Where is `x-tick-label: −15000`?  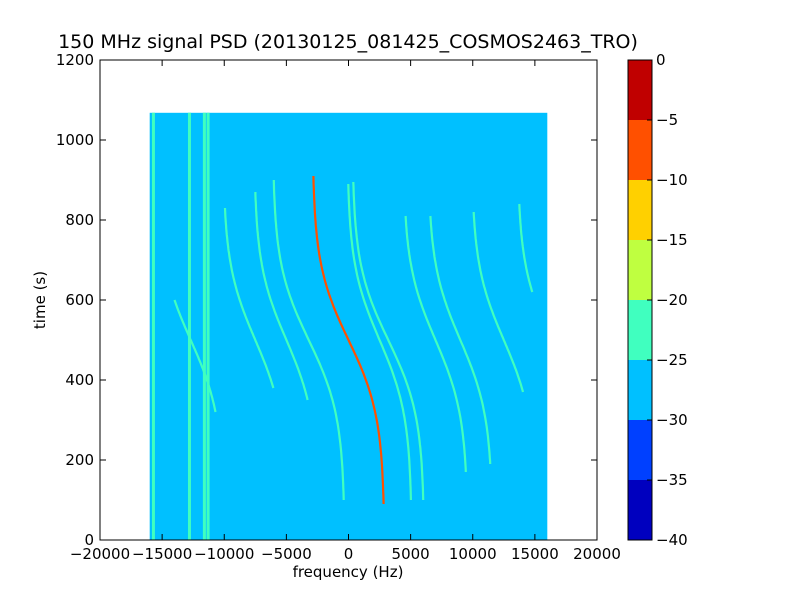 x-tick-label: −15000 is located at coordinates (162, 554).